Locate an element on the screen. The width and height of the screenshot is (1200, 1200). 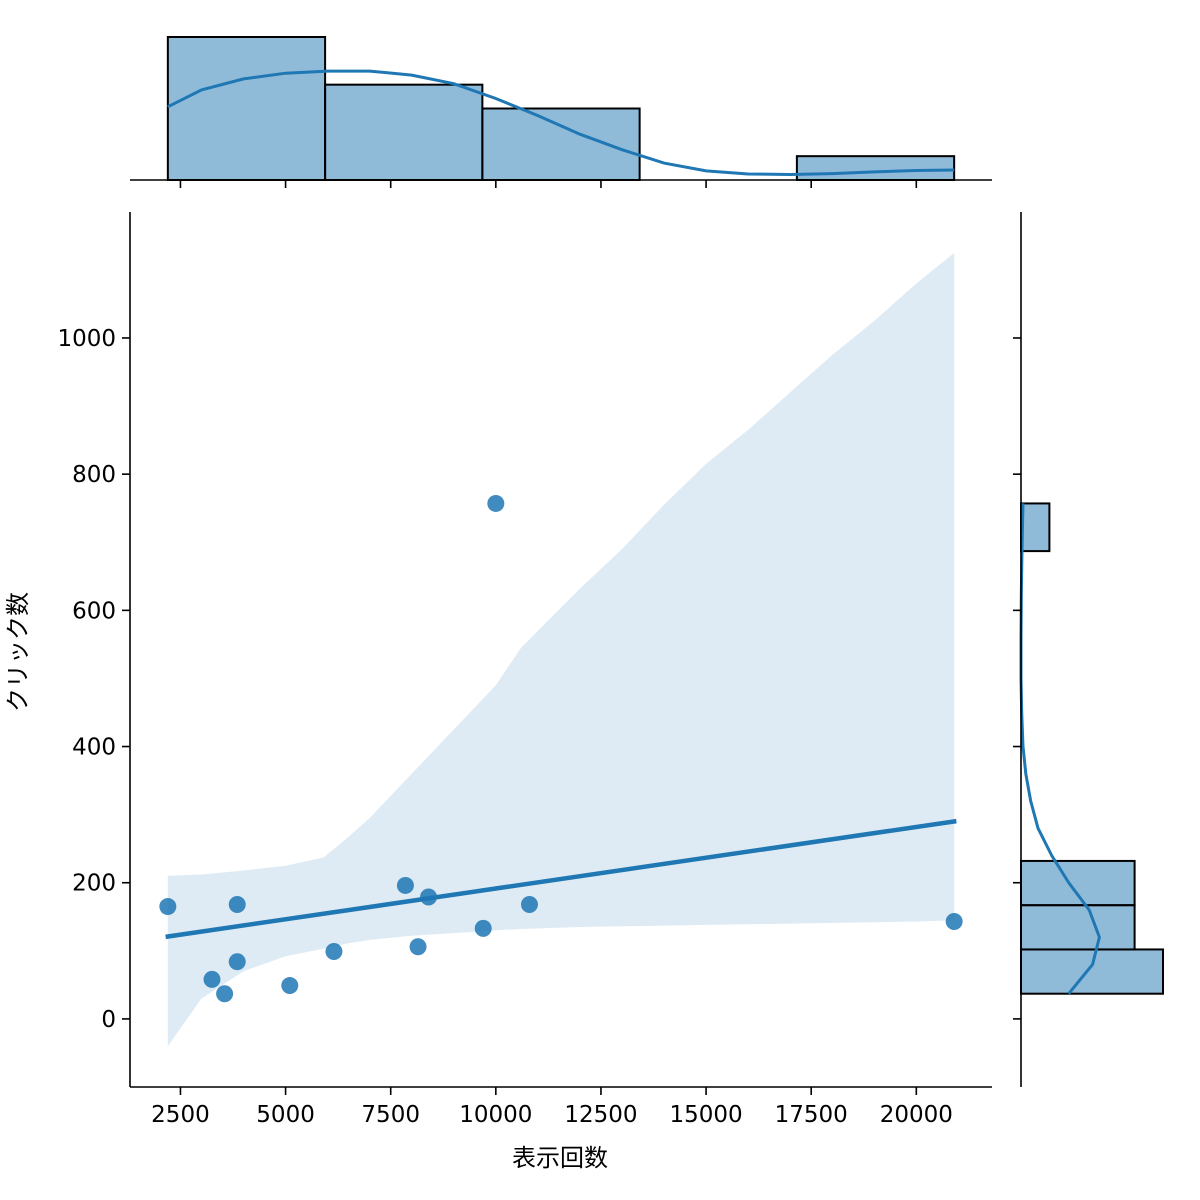
y-tick-label: 1000 is located at coordinates (86, 339).